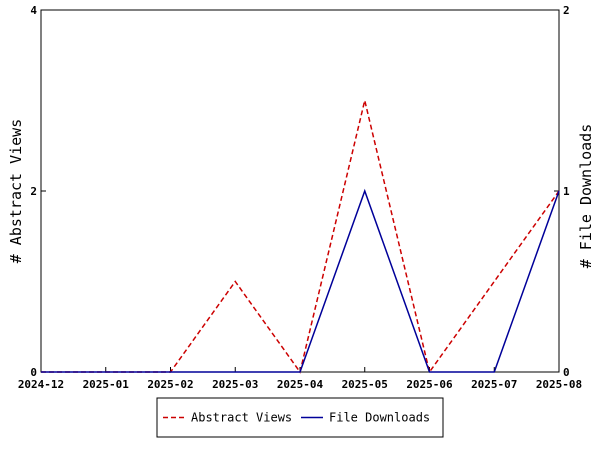 Image resolution: width=600 pixels, height=450 pixels. Describe the element at coordinates (41, 384) in the screenshot. I see `x-tick-label: 2024-12` at that location.